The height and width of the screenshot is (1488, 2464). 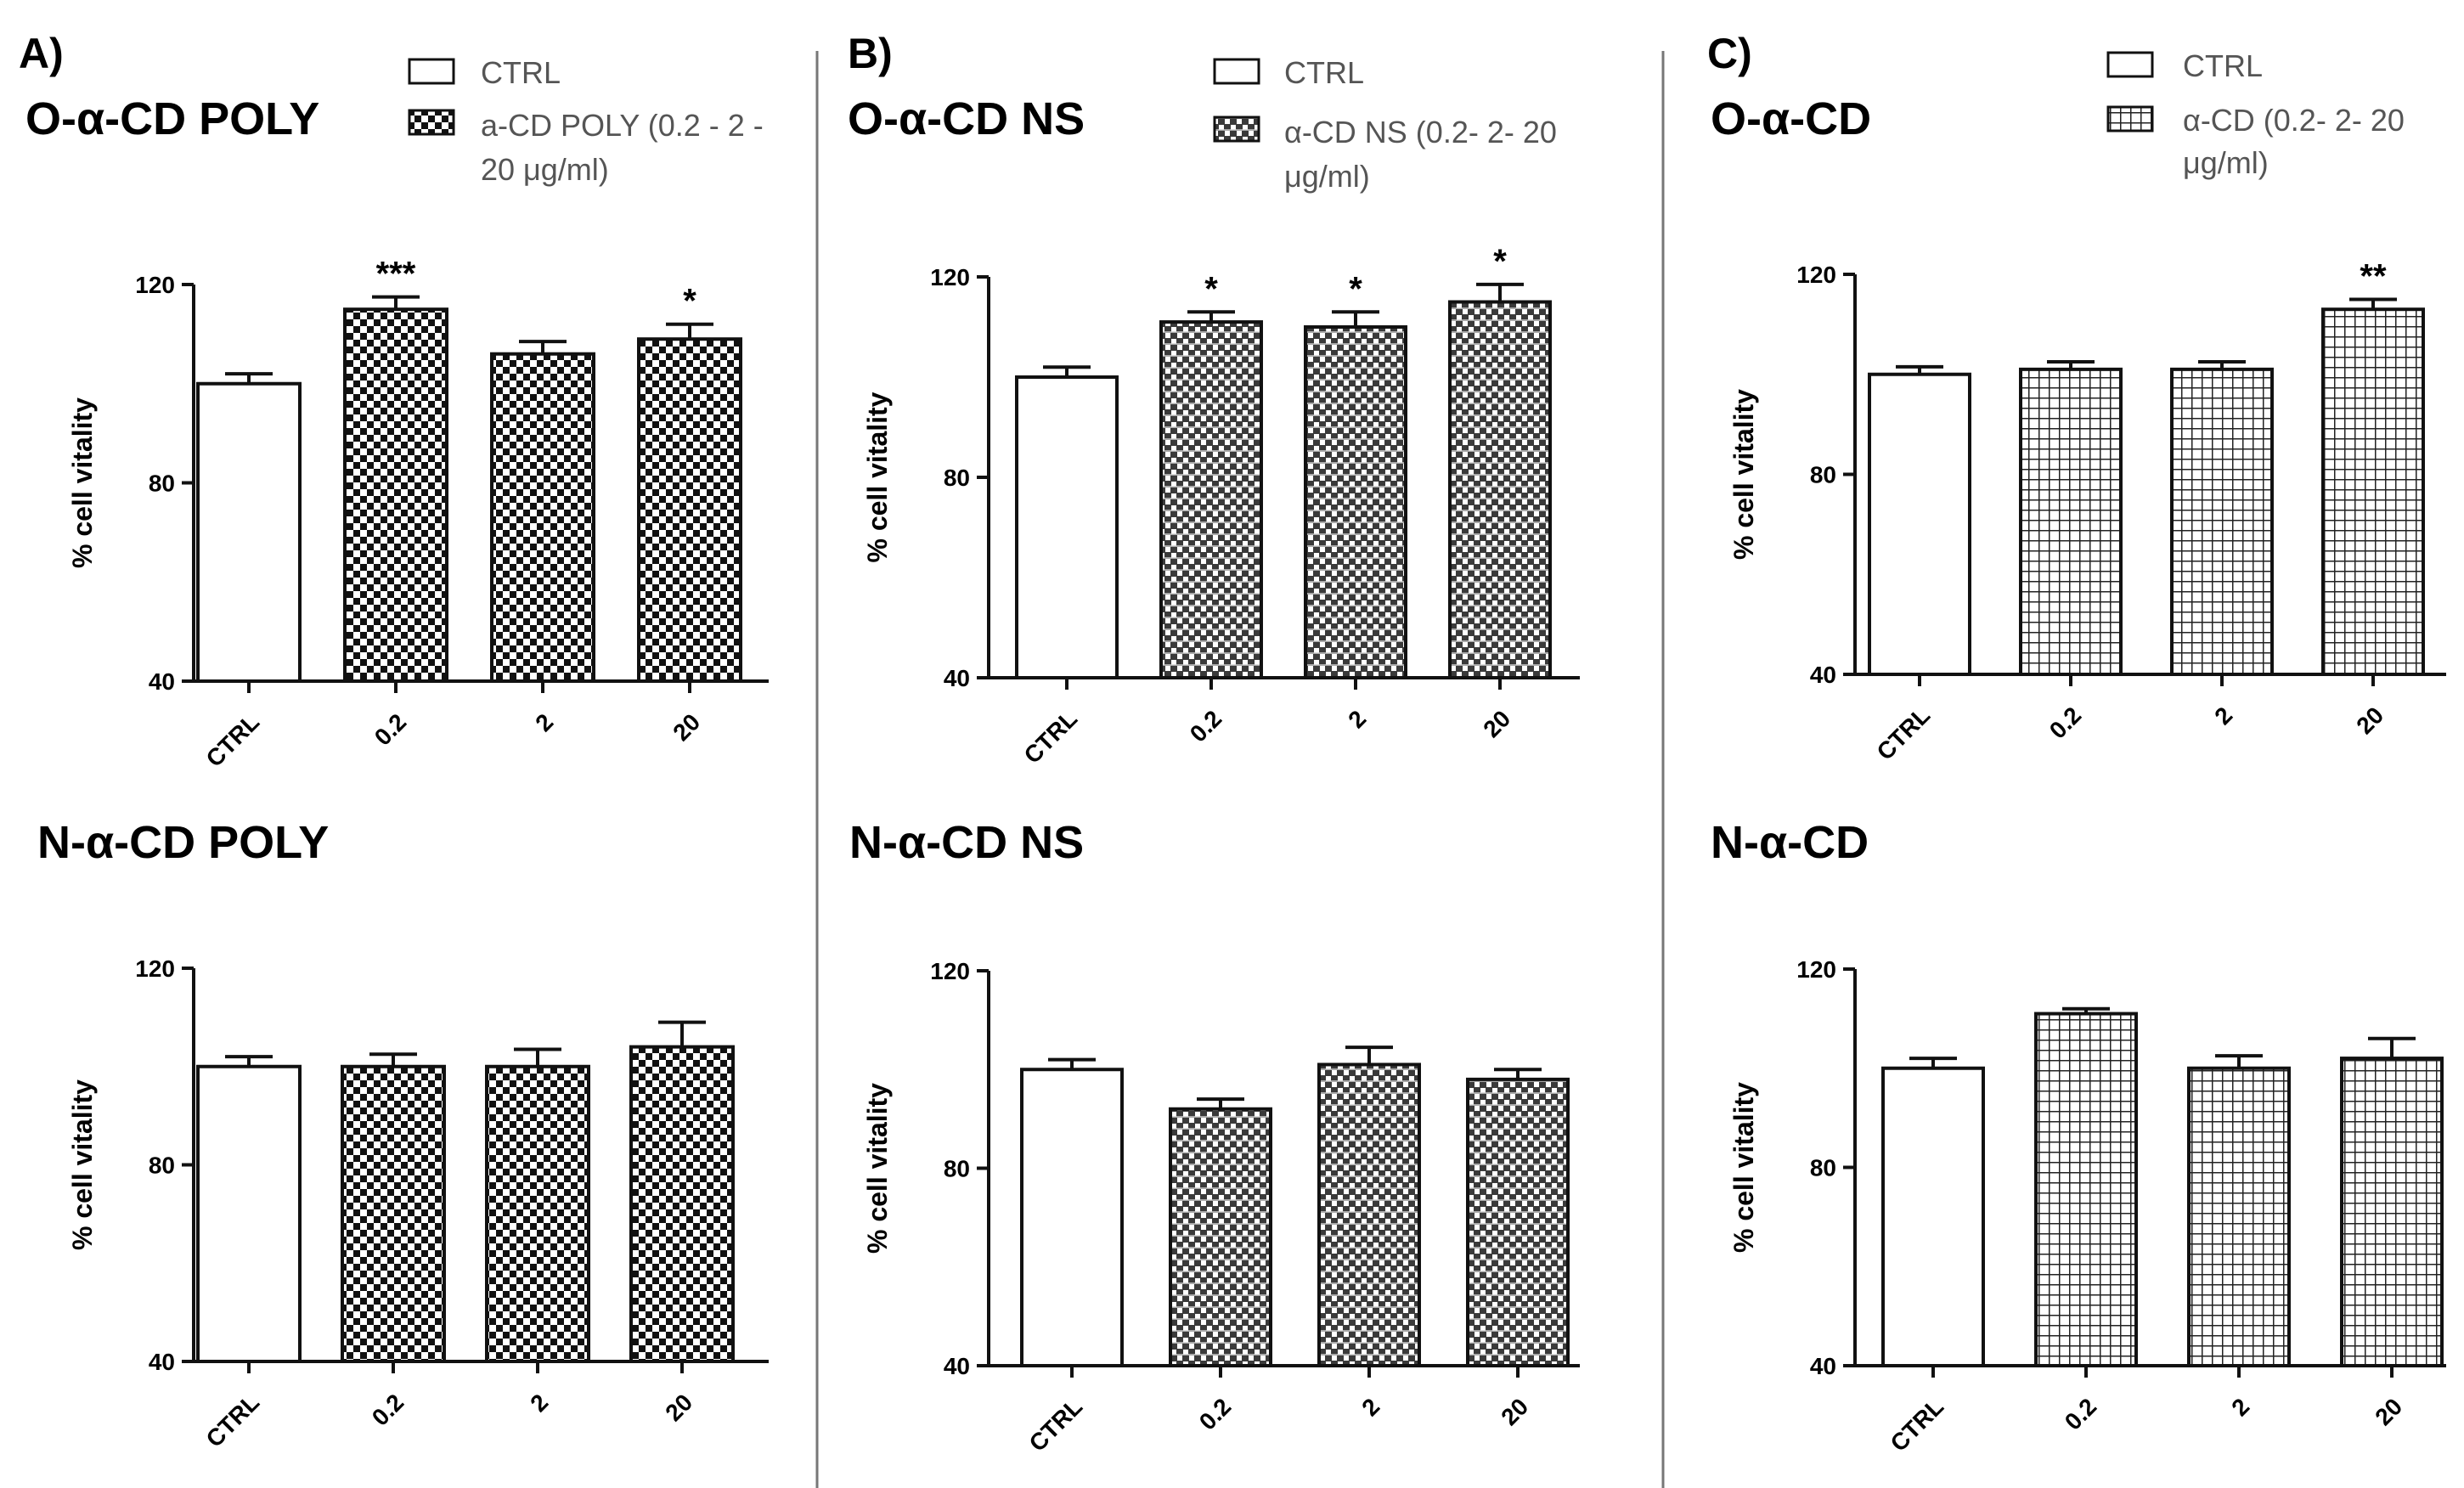 I want to click on chart-o-alpha-cd: O-α-CD % cell vitality 40 80 120 CTRL 0.2 2 ** 20, so click(x=2078, y=429).